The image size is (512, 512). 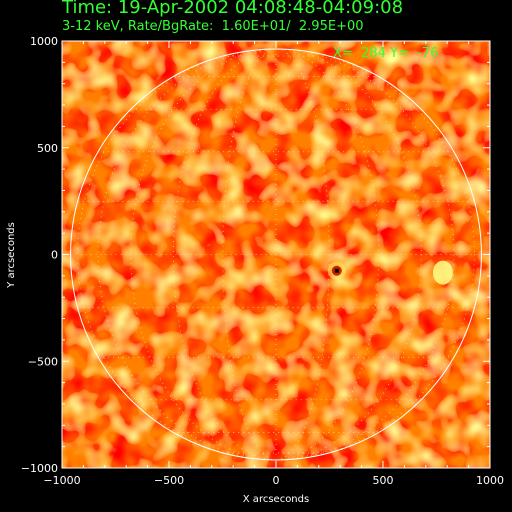 What do you see at coordinates (442, 272) in the screenshot?
I see `bright-source` at bounding box center [442, 272].